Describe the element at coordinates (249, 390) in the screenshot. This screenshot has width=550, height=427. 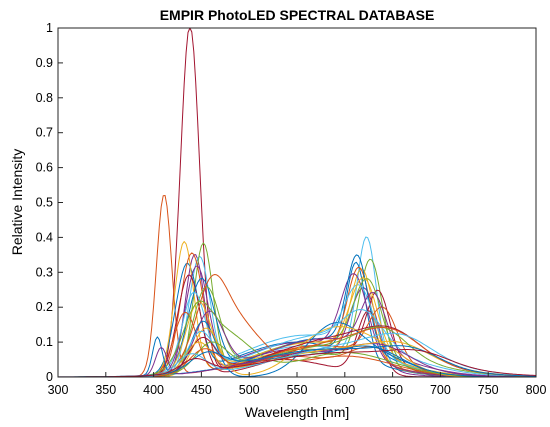
I see `x-tick-label: 500` at that location.